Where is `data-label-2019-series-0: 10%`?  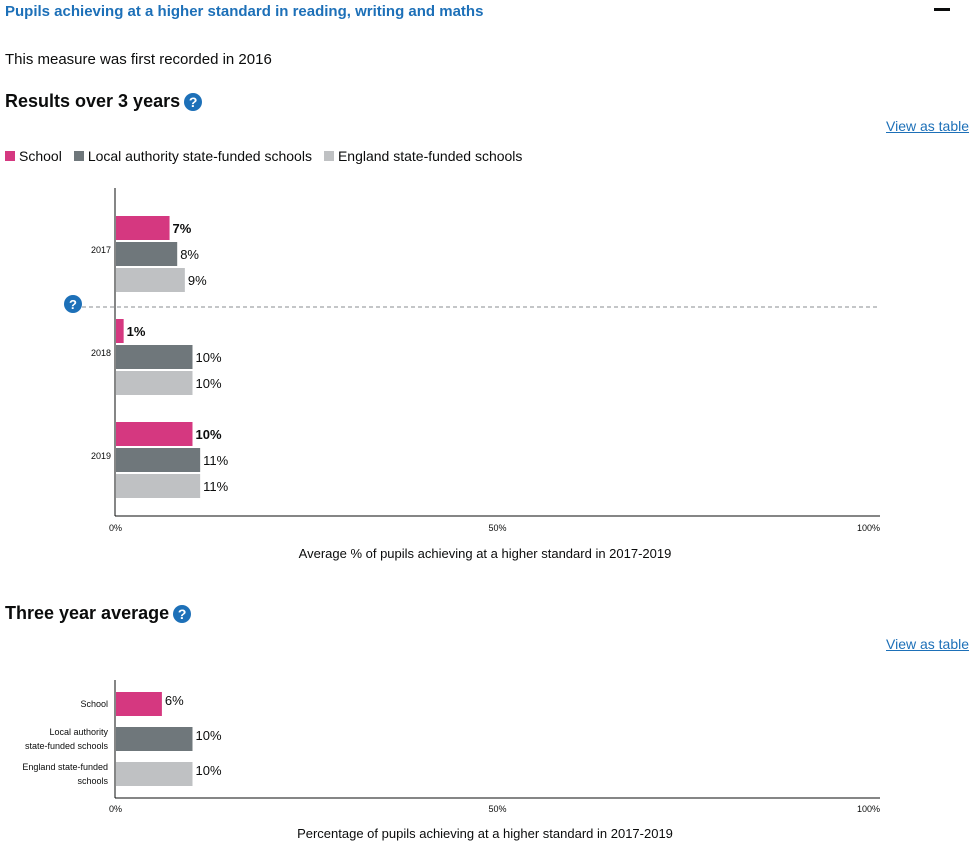
data-label-2019-series-0: 10% is located at coordinates (209, 434).